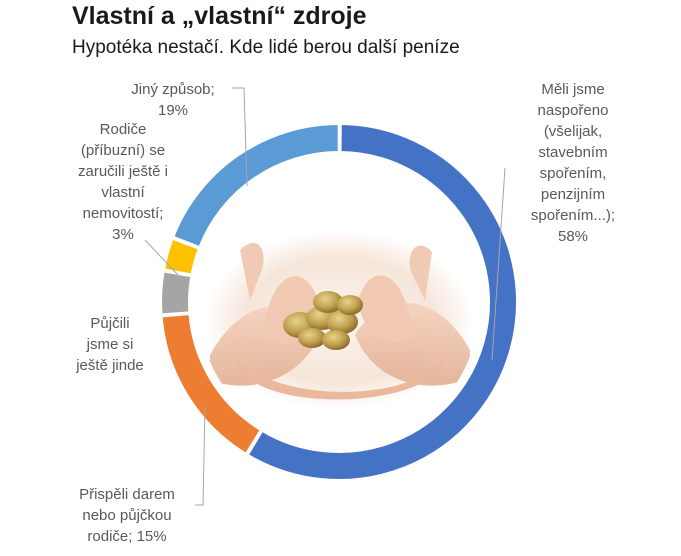 The width and height of the screenshot is (681, 556). Describe the element at coordinates (123, 234) in the screenshot. I see `slice-label-line: 3%` at that location.